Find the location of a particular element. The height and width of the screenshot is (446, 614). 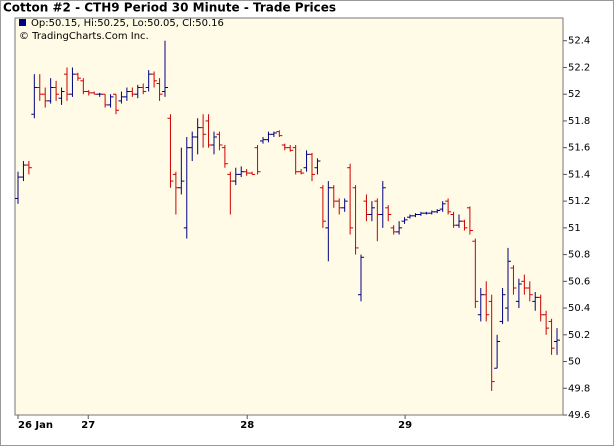

x-tick-label: 27 is located at coordinates (88, 425).